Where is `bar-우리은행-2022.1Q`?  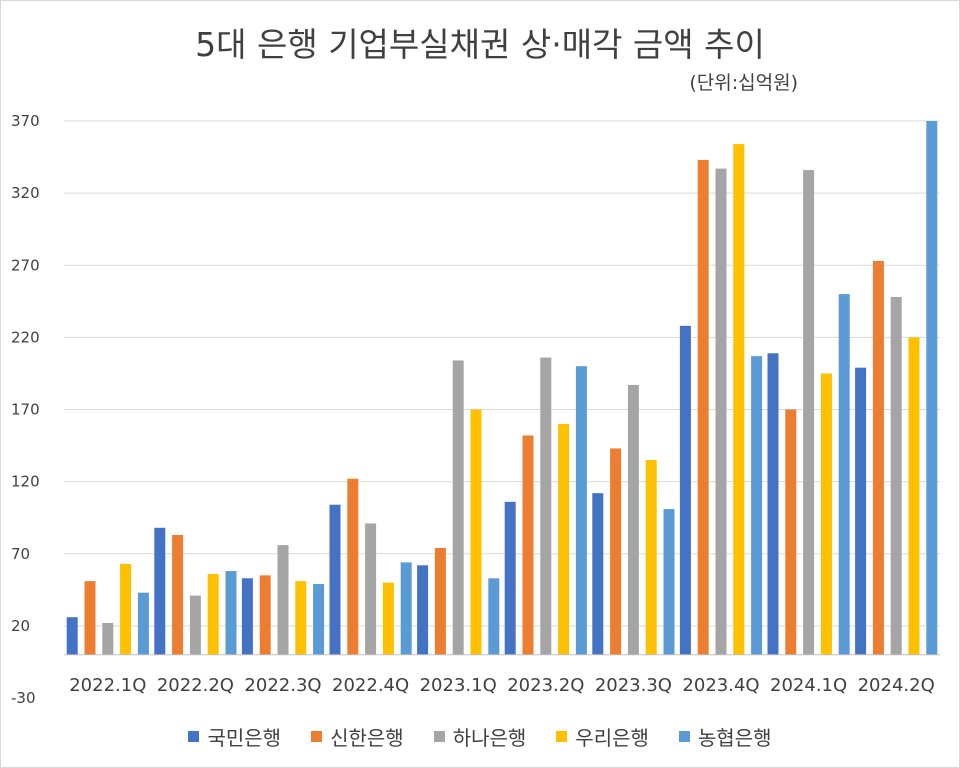
bar-우리은행-2022.1Q is located at coordinates (126, 609).